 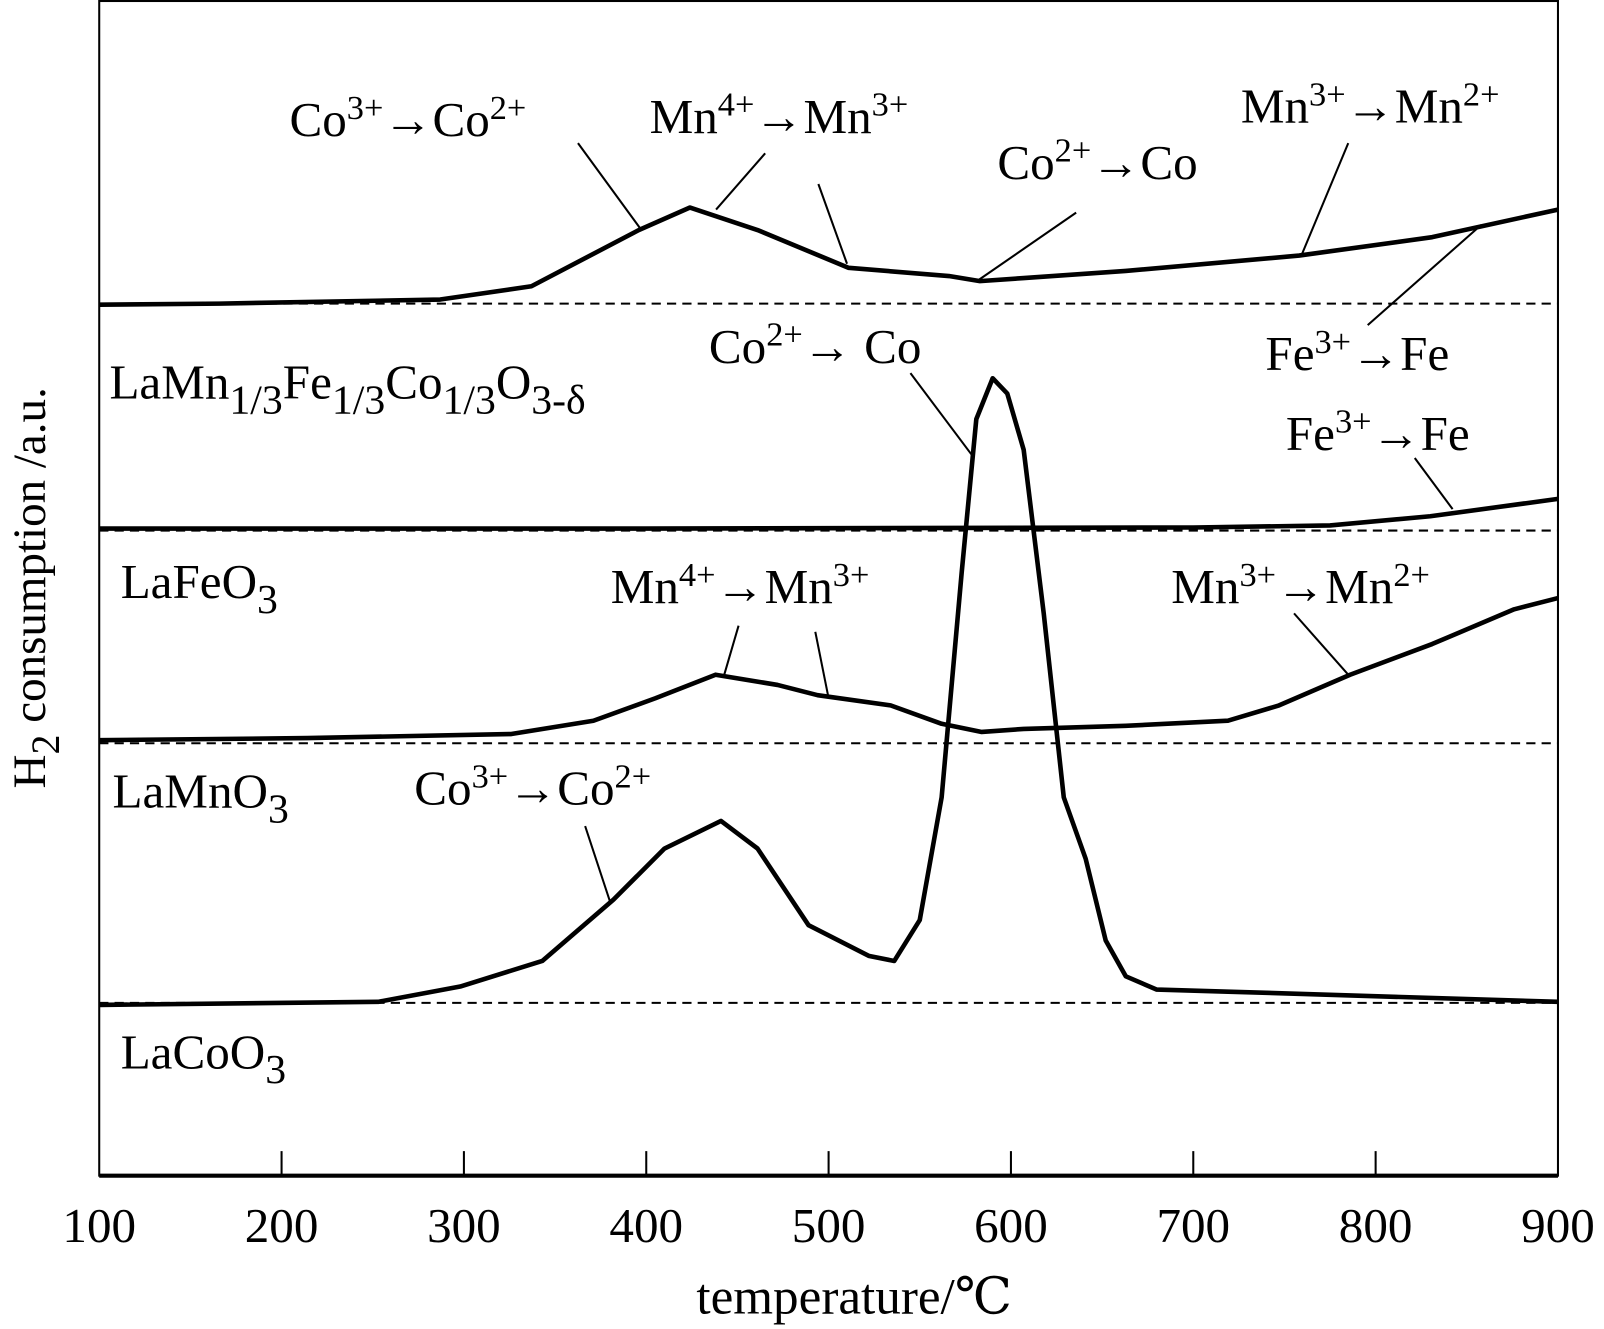 I want to click on x-tick-label: 300, so click(x=464, y=1225).